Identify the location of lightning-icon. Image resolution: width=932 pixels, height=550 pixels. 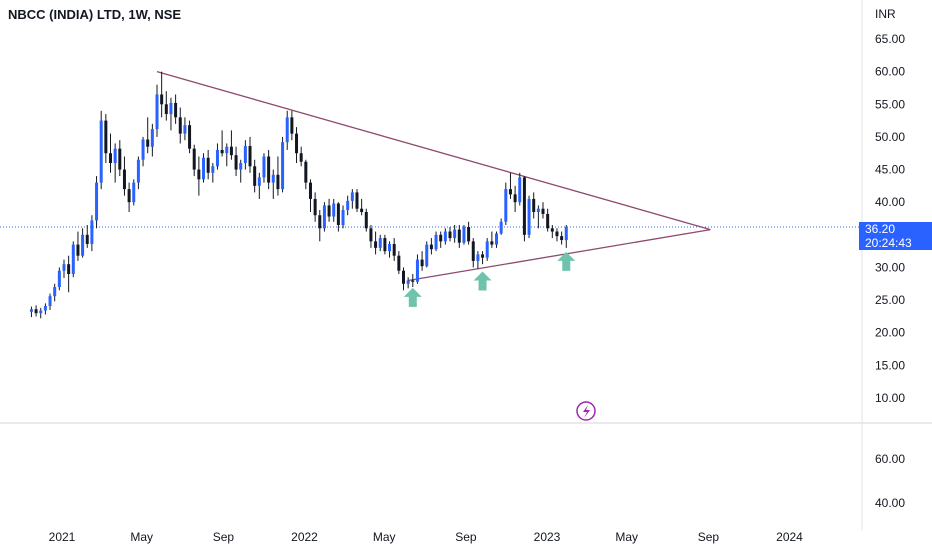
(586, 411).